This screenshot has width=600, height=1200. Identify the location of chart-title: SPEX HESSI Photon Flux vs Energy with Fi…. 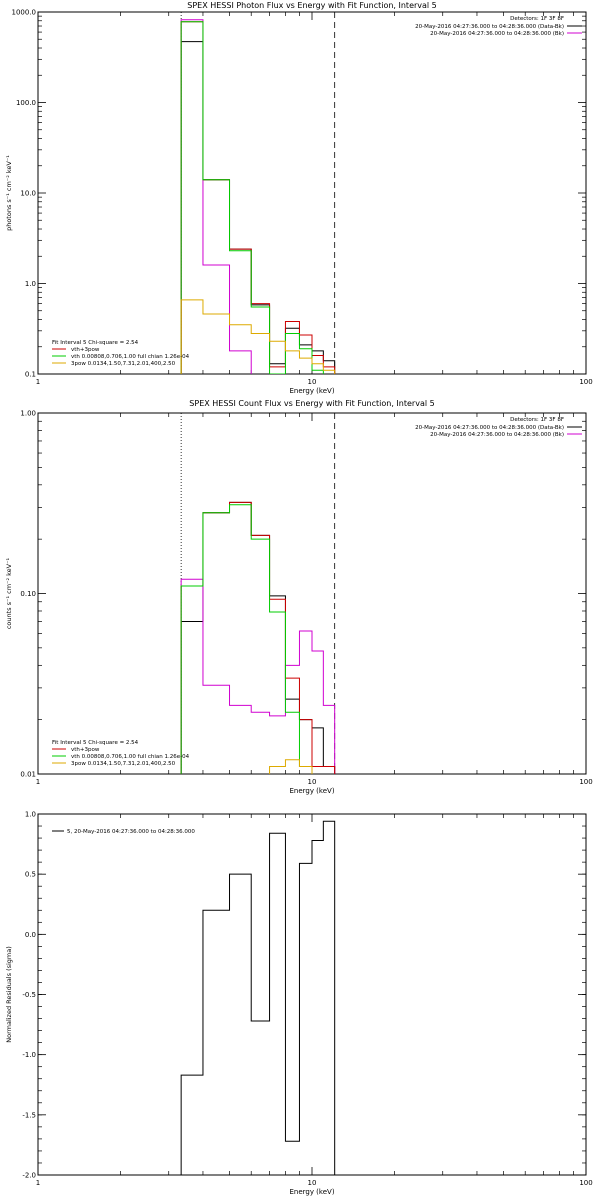
(312, 5).